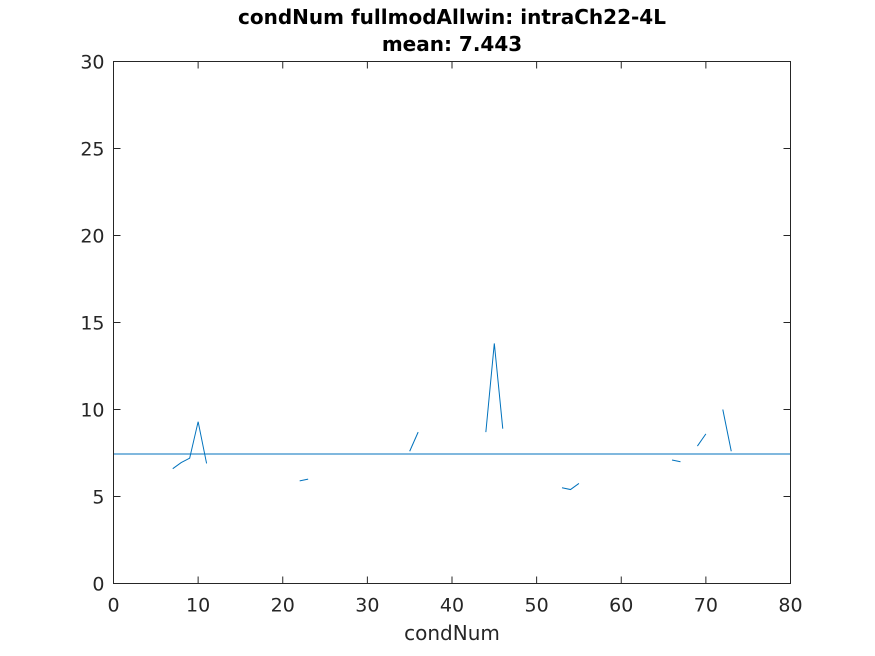 The image size is (875, 656). Describe the element at coordinates (706, 606) in the screenshot. I see `x-tick-label: 70` at that location.